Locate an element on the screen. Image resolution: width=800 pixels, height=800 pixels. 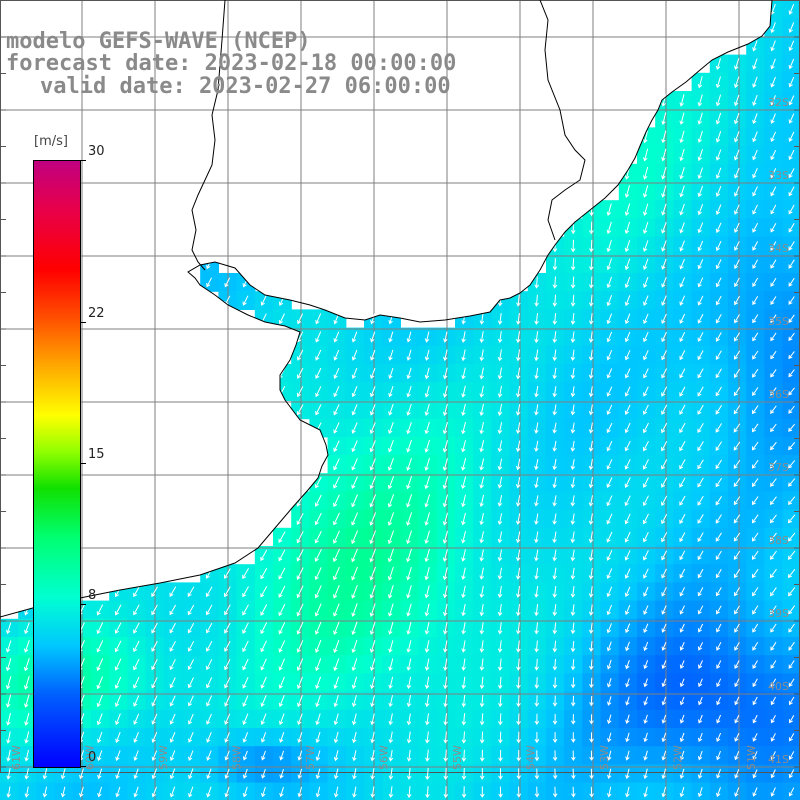
lat-label: 37S is located at coordinates (778, 467).